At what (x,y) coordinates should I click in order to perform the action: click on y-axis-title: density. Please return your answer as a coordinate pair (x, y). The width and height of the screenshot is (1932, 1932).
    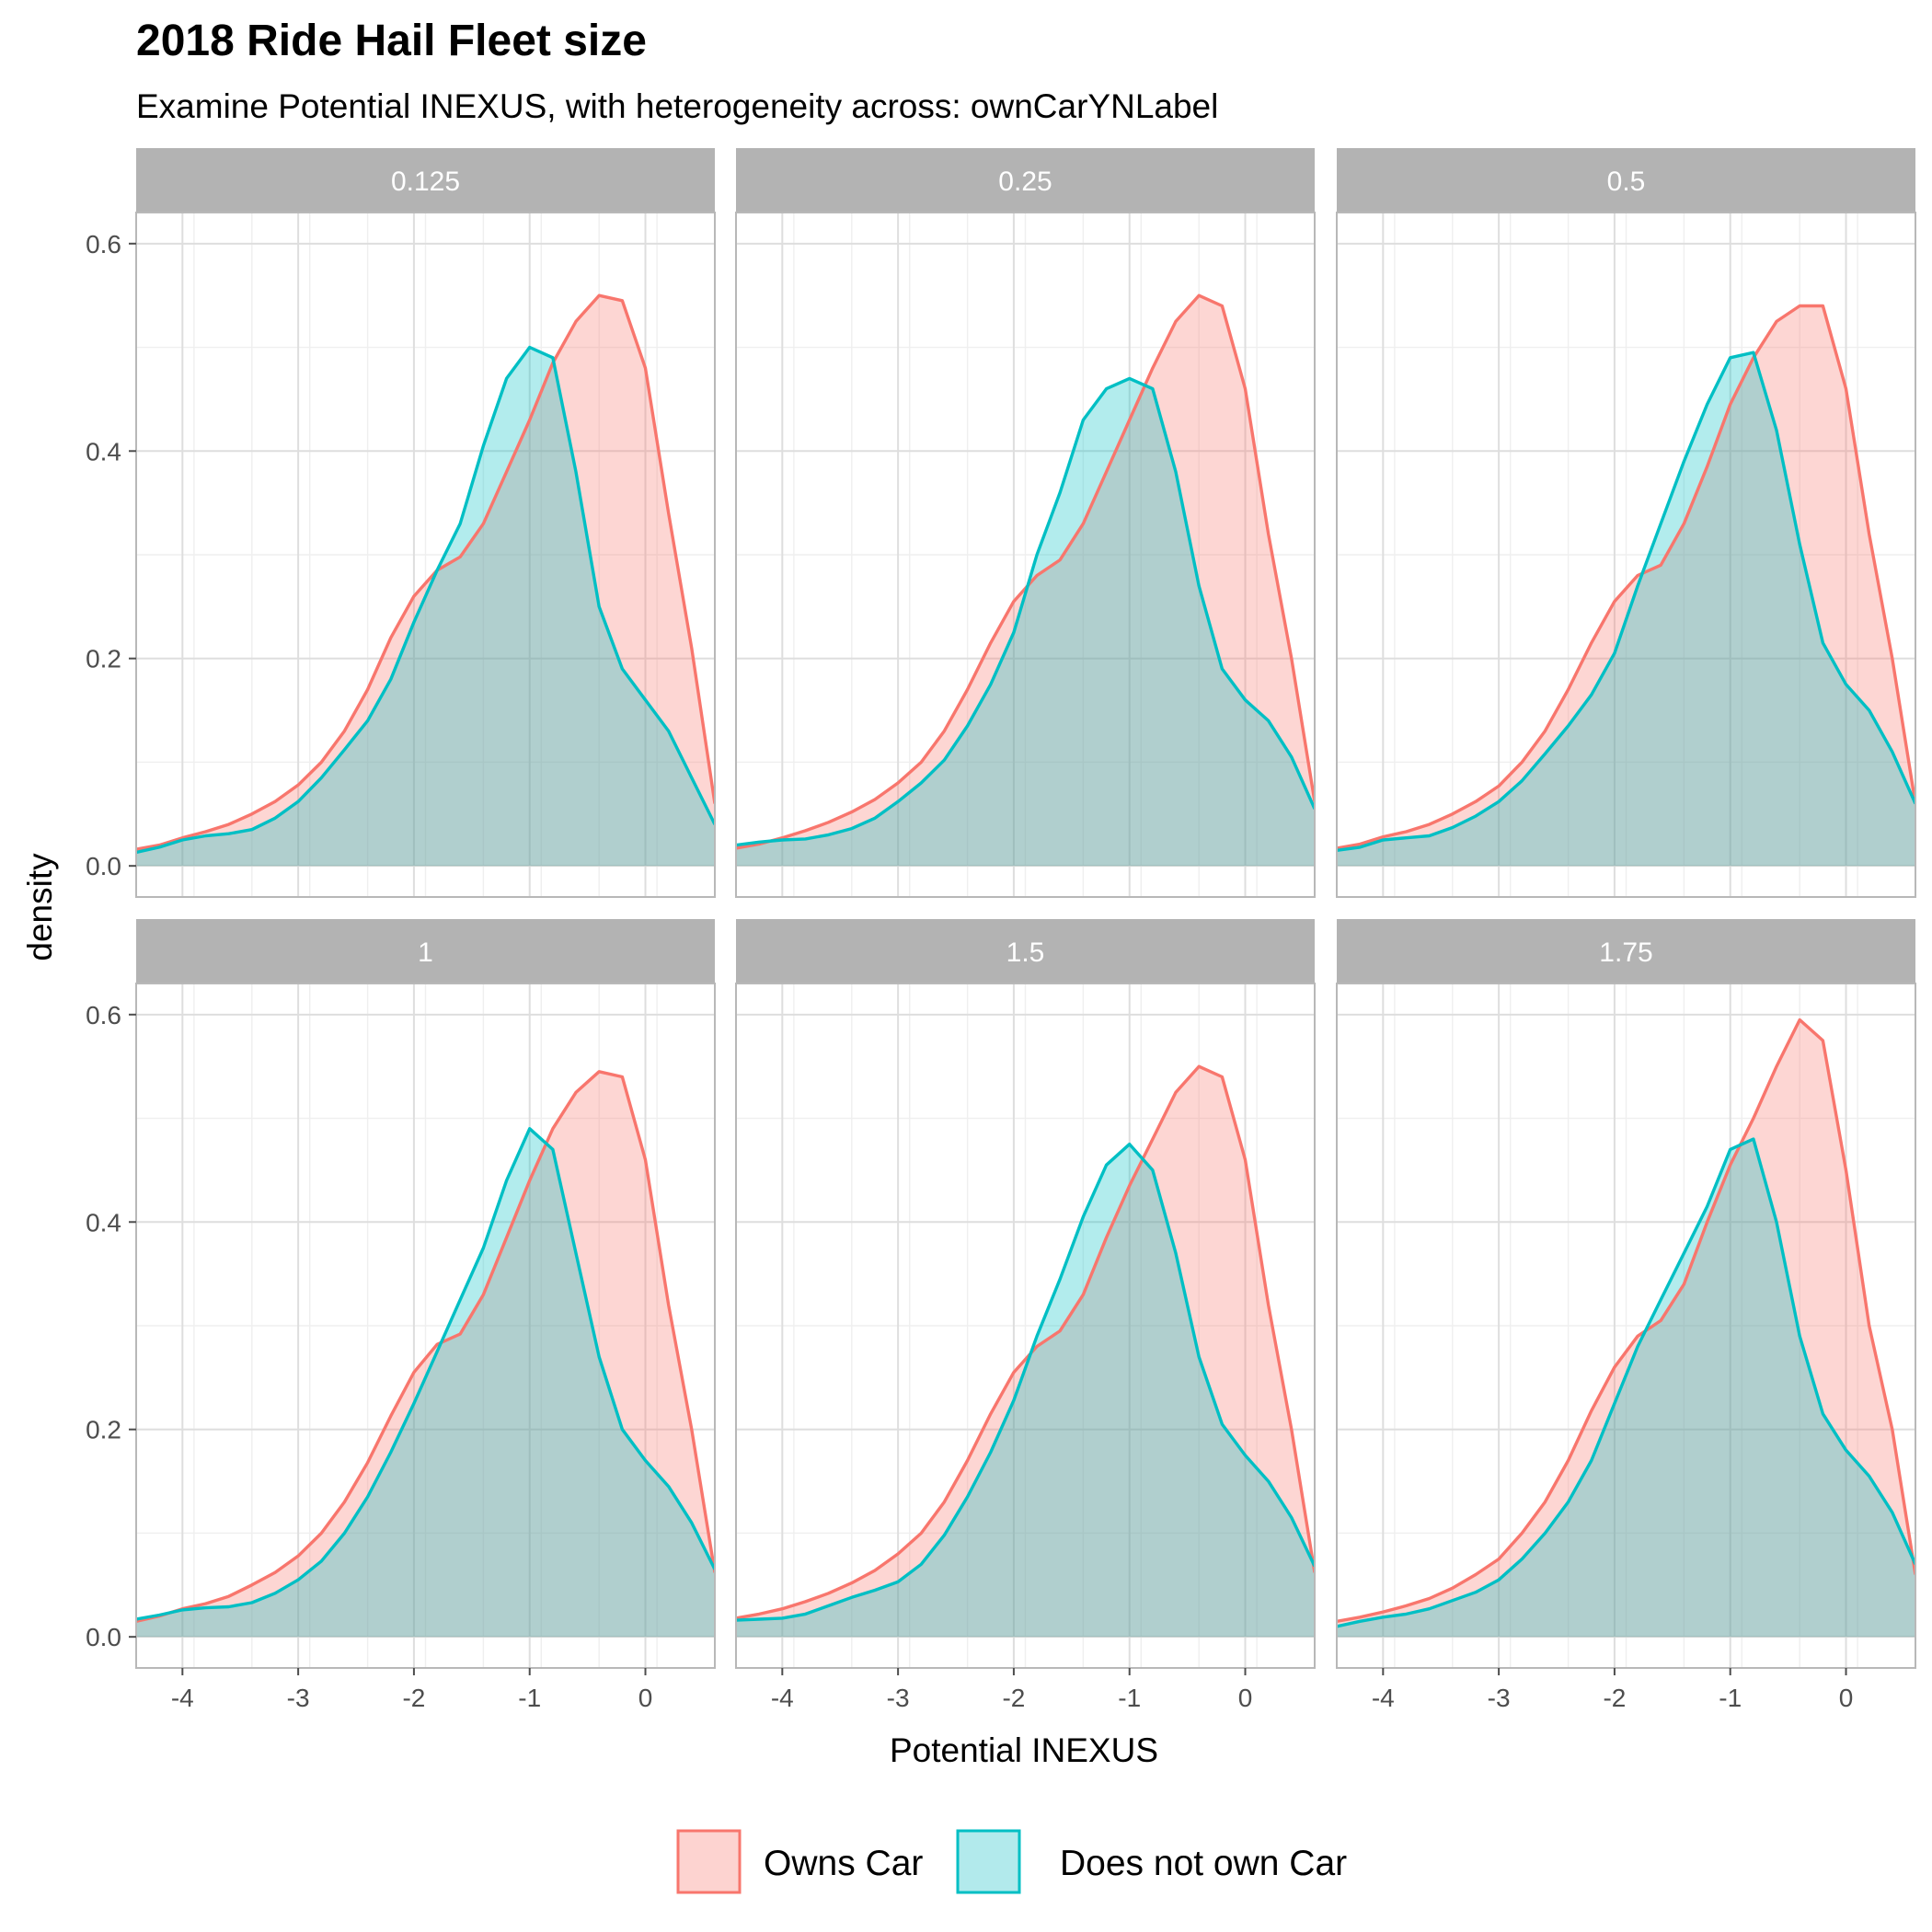
    Looking at the image, I should click on (40, 907).